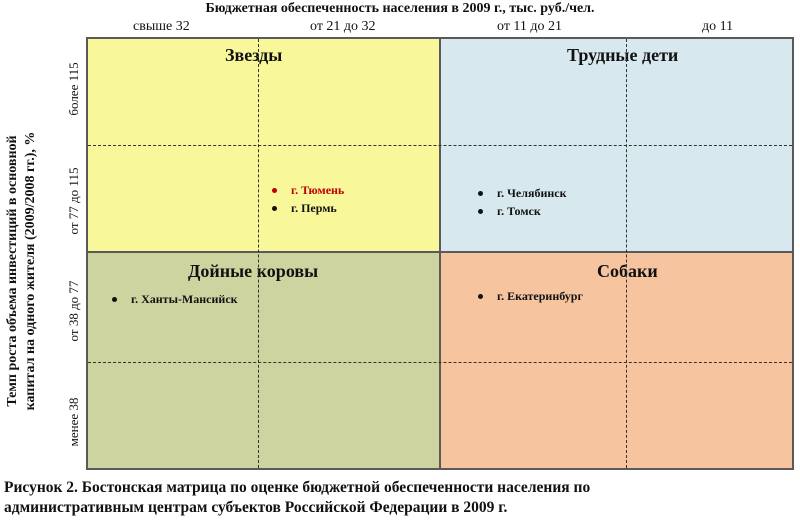  What do you see at coordinates (253, 271) in the screenshot?
I see `quadrant-cash-cows-title: Дойные коровы` at bounding box center [253, 271].